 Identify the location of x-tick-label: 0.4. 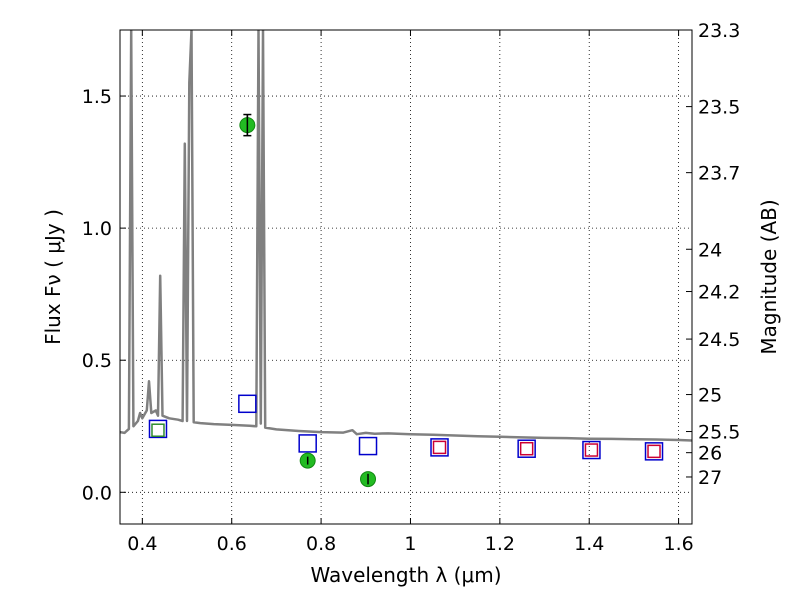
(142, 544).